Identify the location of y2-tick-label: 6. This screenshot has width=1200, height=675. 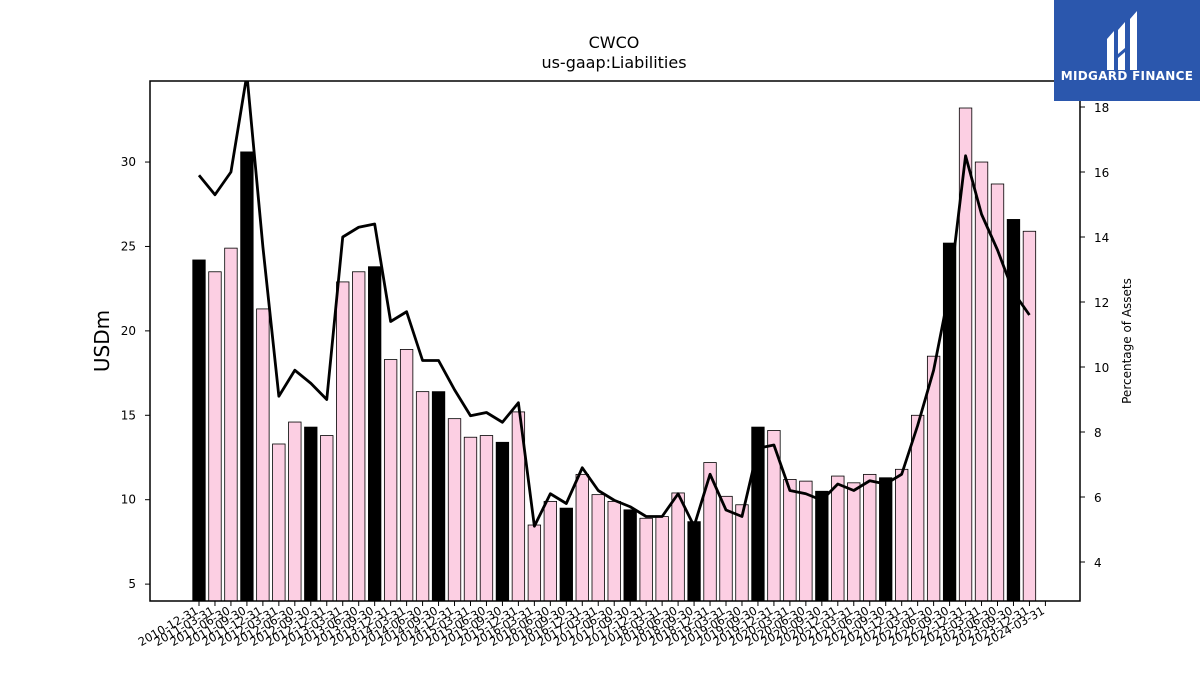
(1098, 498).